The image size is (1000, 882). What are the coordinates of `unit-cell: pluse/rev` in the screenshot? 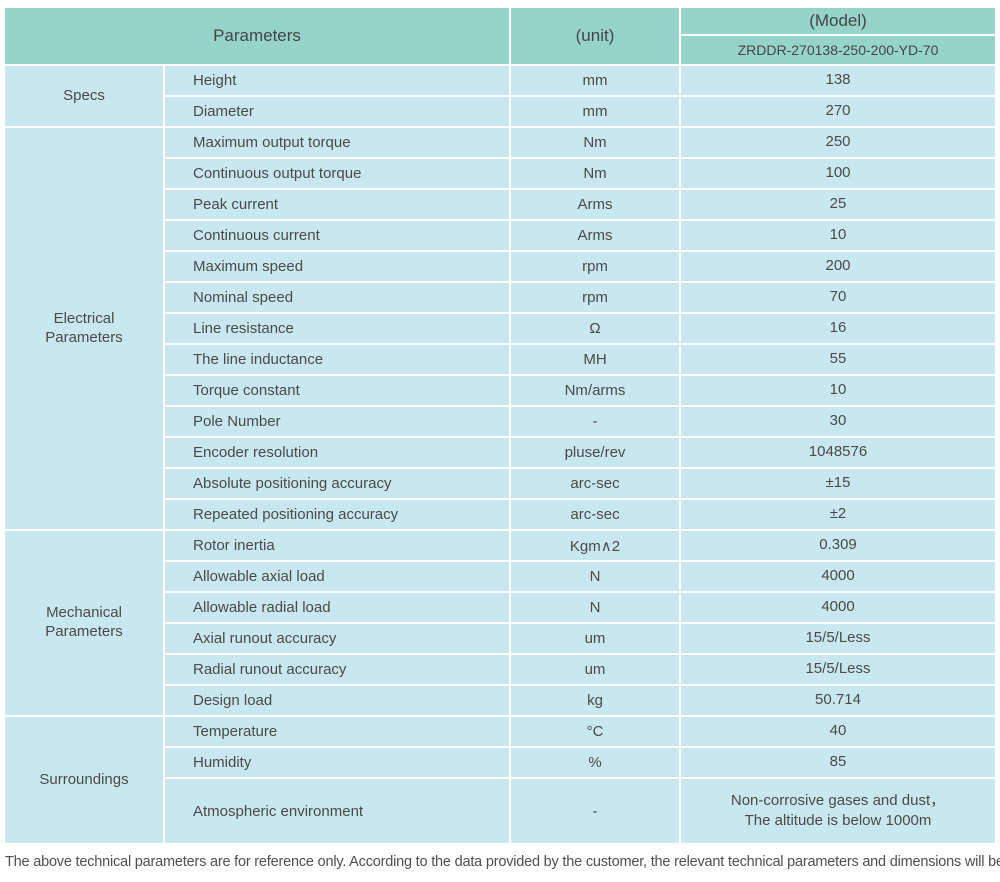 It's located at (595, 452).